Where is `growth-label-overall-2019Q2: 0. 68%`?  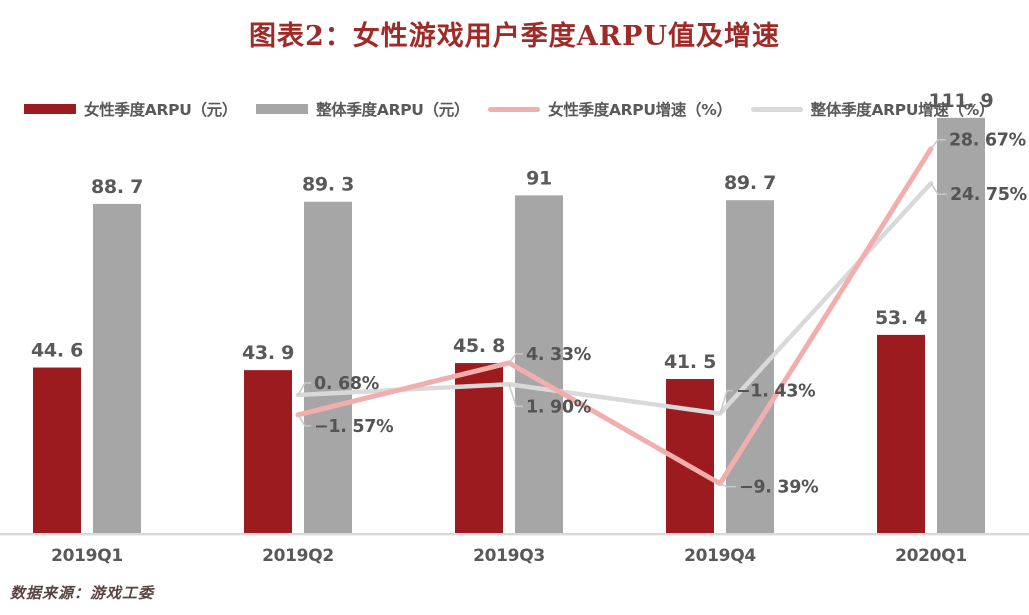 growth-label-overall-2019Q2: 0. 68% is located at coordinates (346, 384).